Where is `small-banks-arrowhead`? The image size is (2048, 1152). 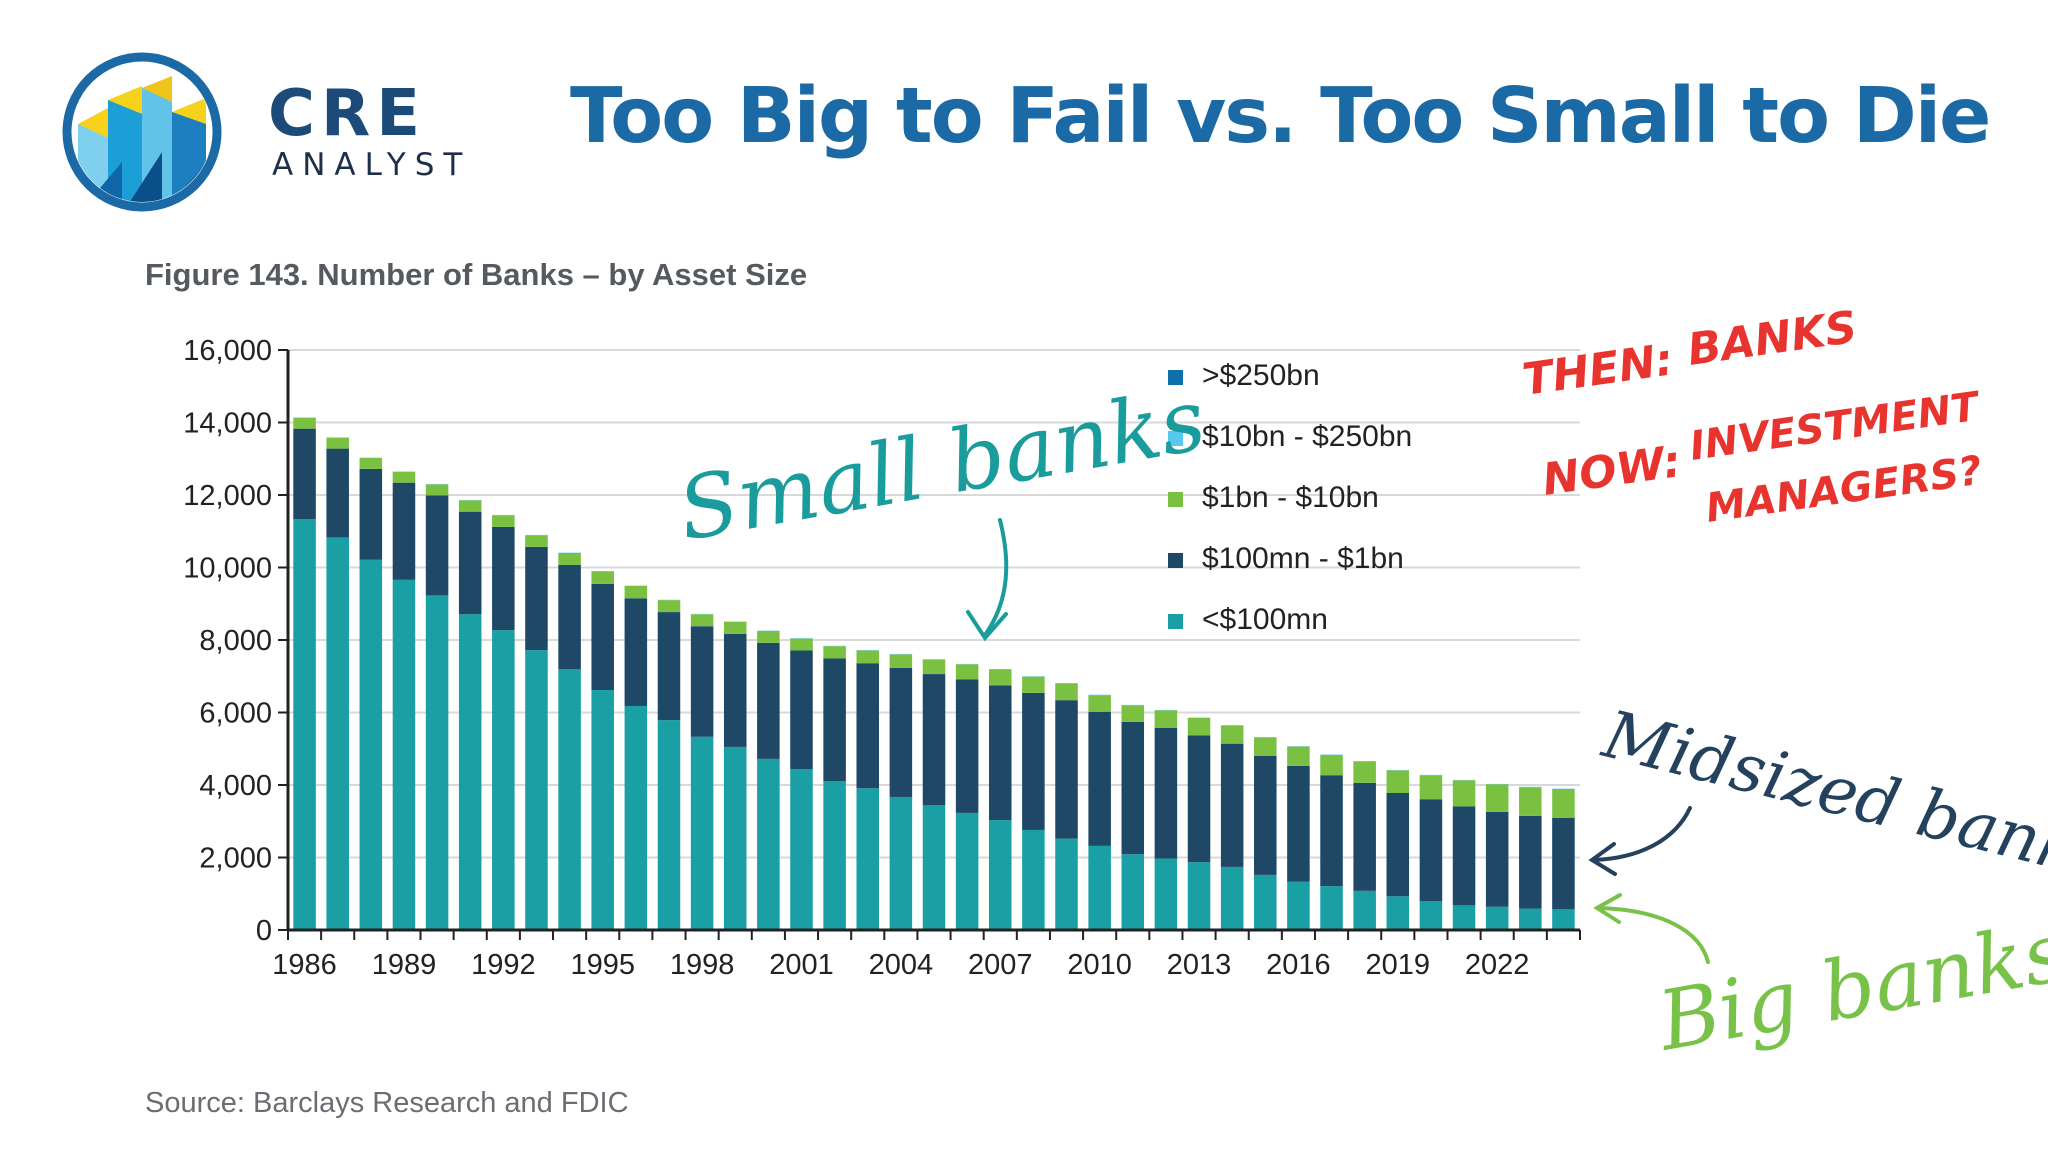 small-banks-arrowhead is located at coordinates (987, 626).